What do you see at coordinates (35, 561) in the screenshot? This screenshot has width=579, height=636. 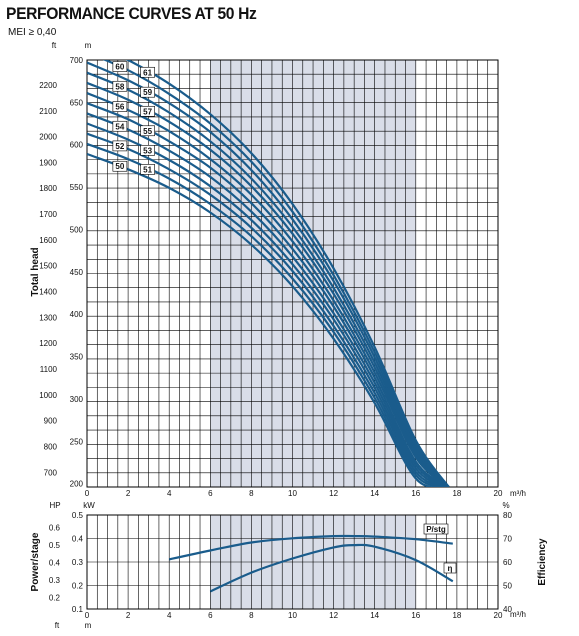 I see `power-axis-label: Power/stage` at bounding box center [35, 561].